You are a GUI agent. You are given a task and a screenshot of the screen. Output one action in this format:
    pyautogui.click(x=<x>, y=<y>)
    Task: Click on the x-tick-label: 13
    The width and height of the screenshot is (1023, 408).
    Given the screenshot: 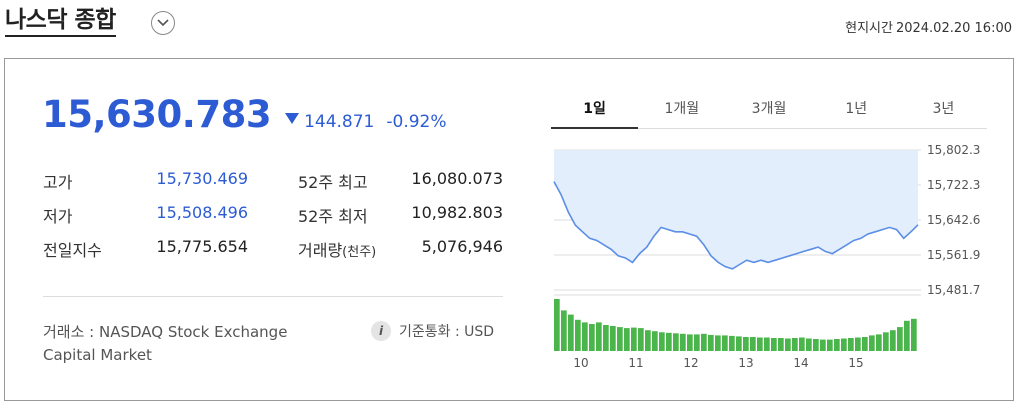 What is the action you would take?
    pyautogui.click(x=745, y=363)
    